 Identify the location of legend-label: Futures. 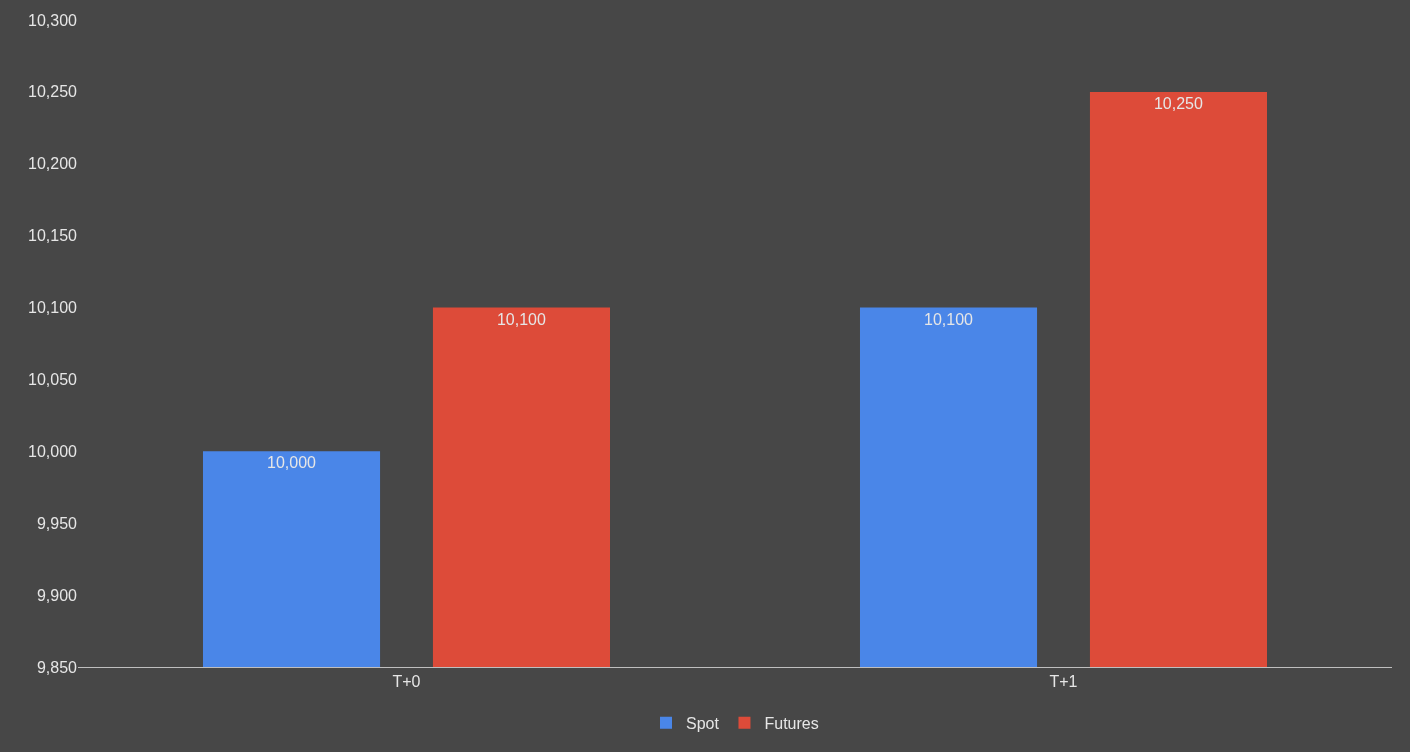
(791, 723).